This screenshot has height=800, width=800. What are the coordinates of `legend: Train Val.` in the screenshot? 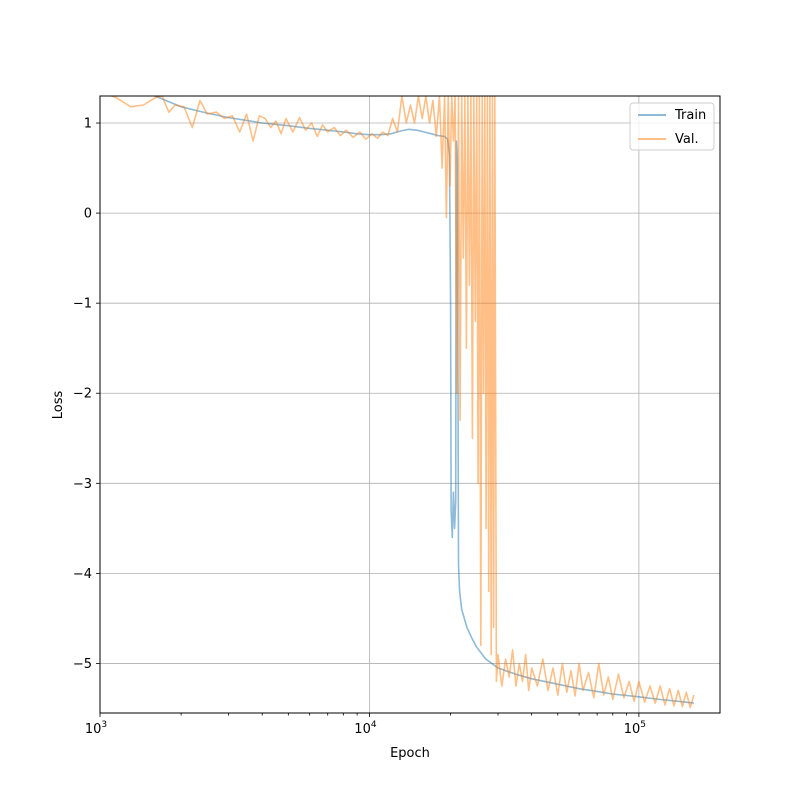 It's located at (672, 126).